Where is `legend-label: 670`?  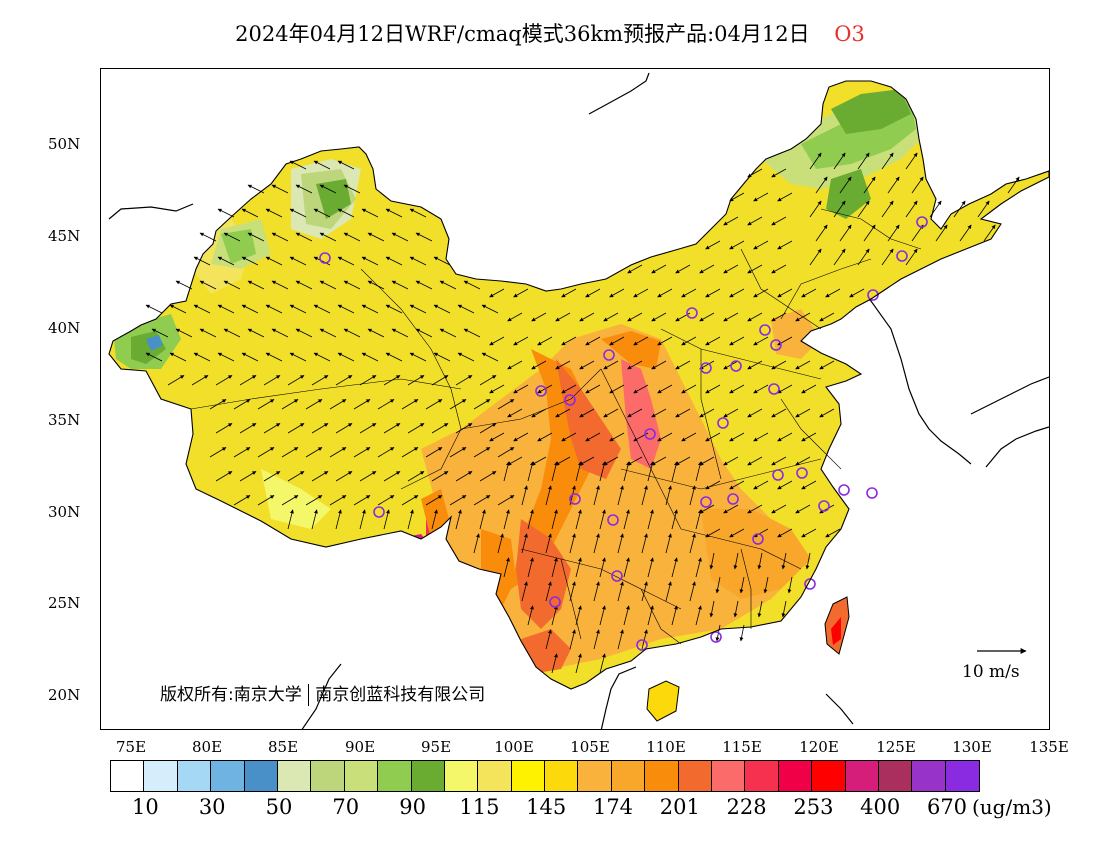 legend-label: 670 is located at coordinates (947, 807).